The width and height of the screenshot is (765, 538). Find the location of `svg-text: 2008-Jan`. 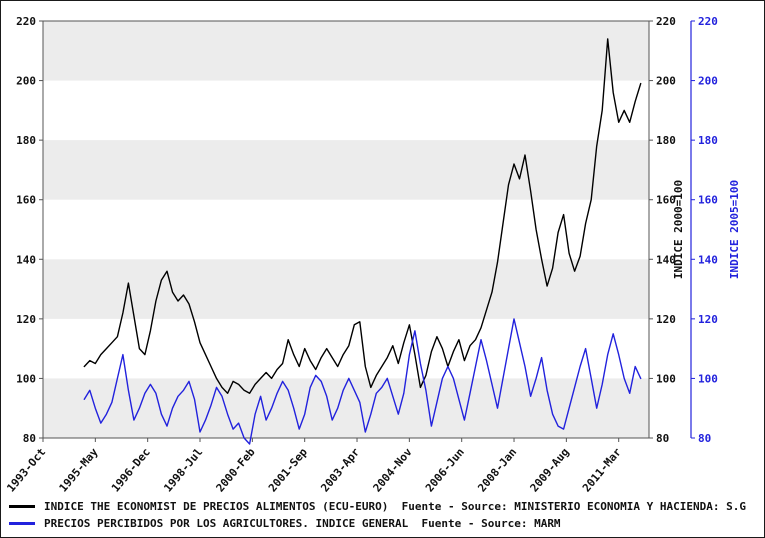

svg-text: 2008-Jan is located at coordinates (497, 470).